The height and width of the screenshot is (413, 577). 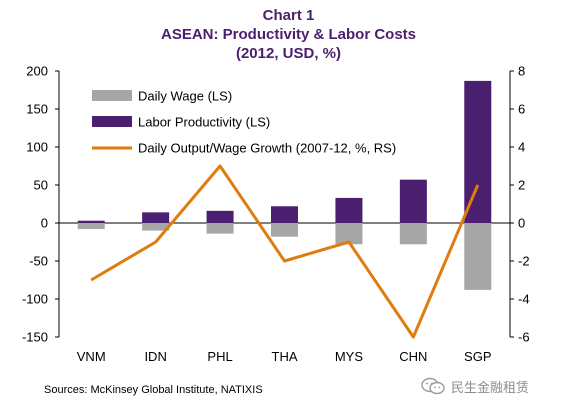 I want to click on category-label: VNM, so click(x=91, y=356).